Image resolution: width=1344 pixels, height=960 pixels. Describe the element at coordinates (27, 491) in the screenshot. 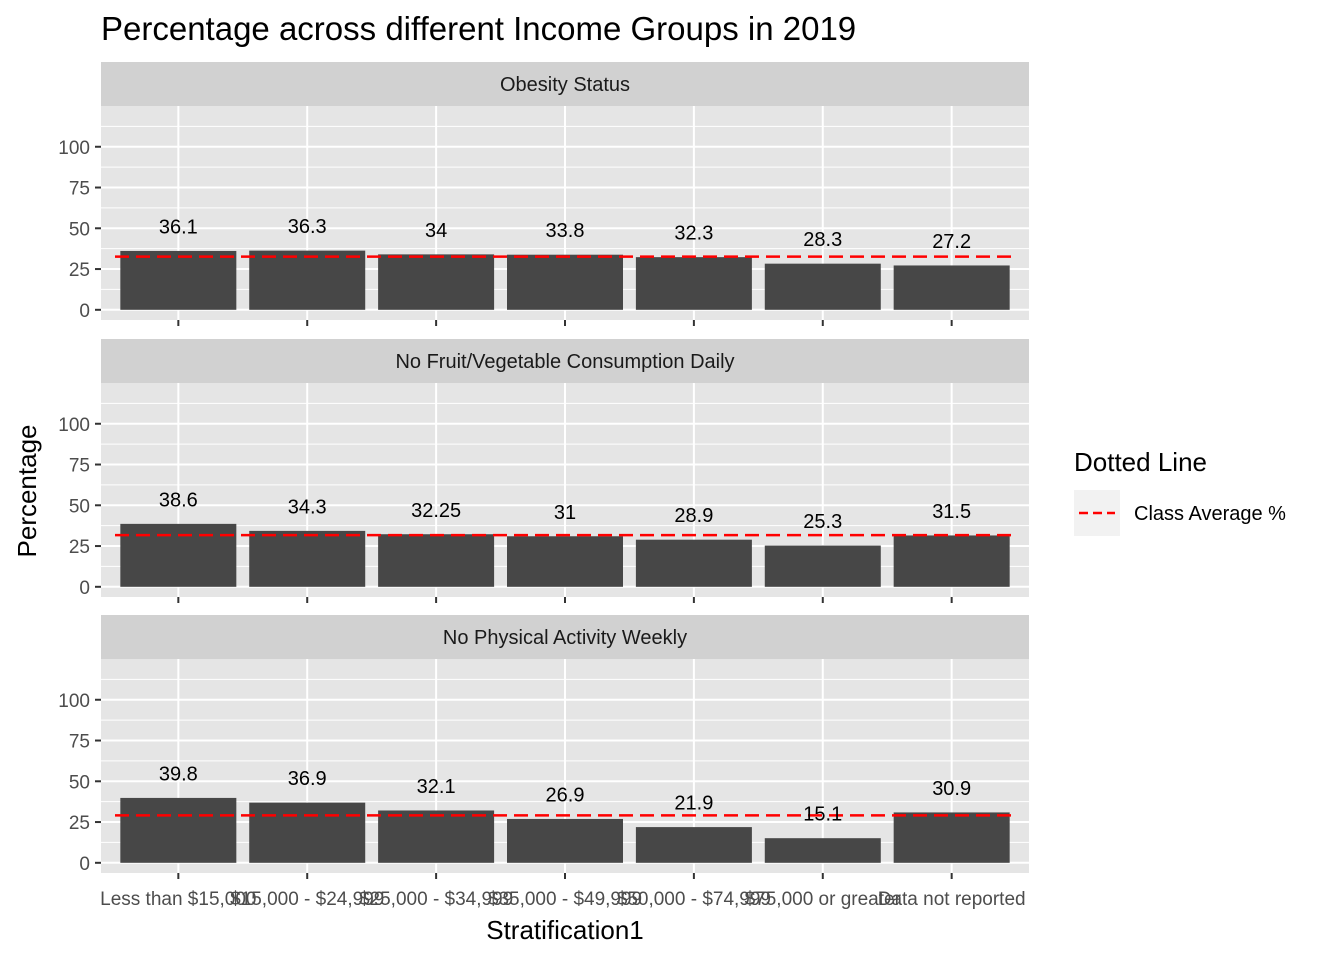

I see `y-axis-title: Percentage` at that location.